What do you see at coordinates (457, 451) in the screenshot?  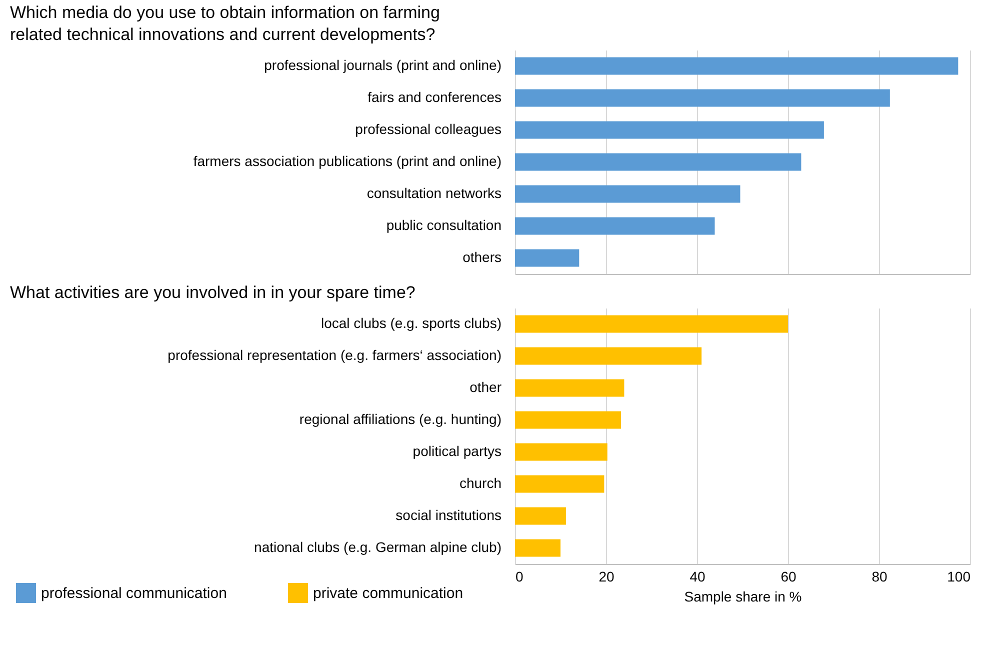 I see `y-tick-label: political partys` at bounding box center [457, 451].